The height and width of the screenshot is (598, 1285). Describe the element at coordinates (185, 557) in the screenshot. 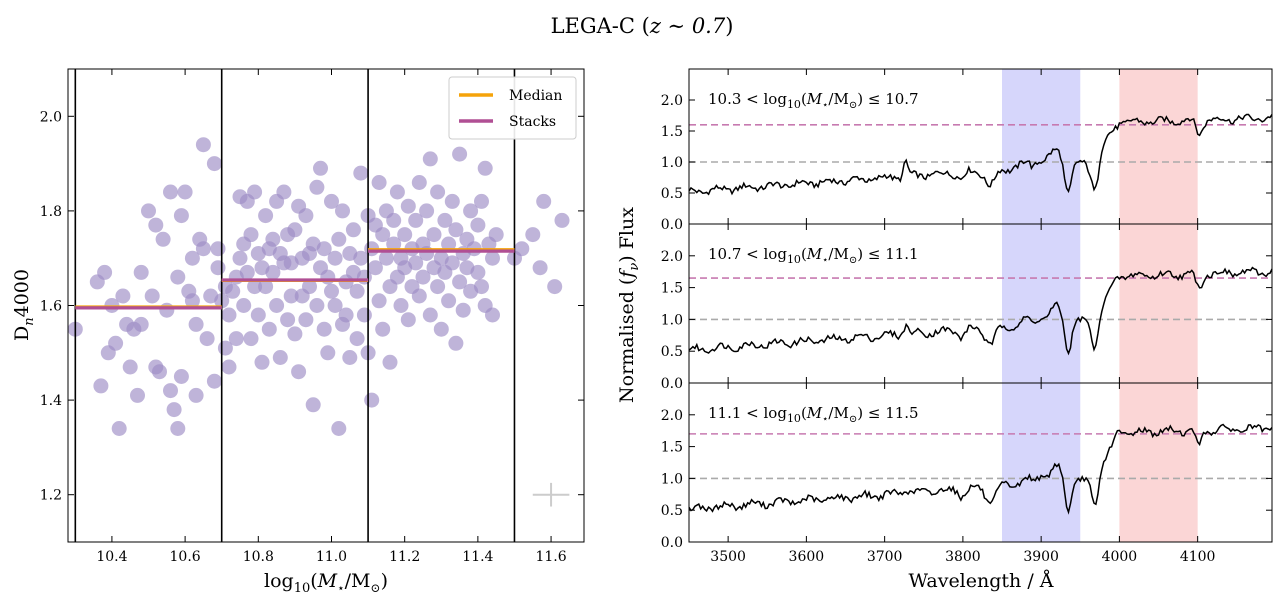

I see `x-tick-label: 10.6` at that location.